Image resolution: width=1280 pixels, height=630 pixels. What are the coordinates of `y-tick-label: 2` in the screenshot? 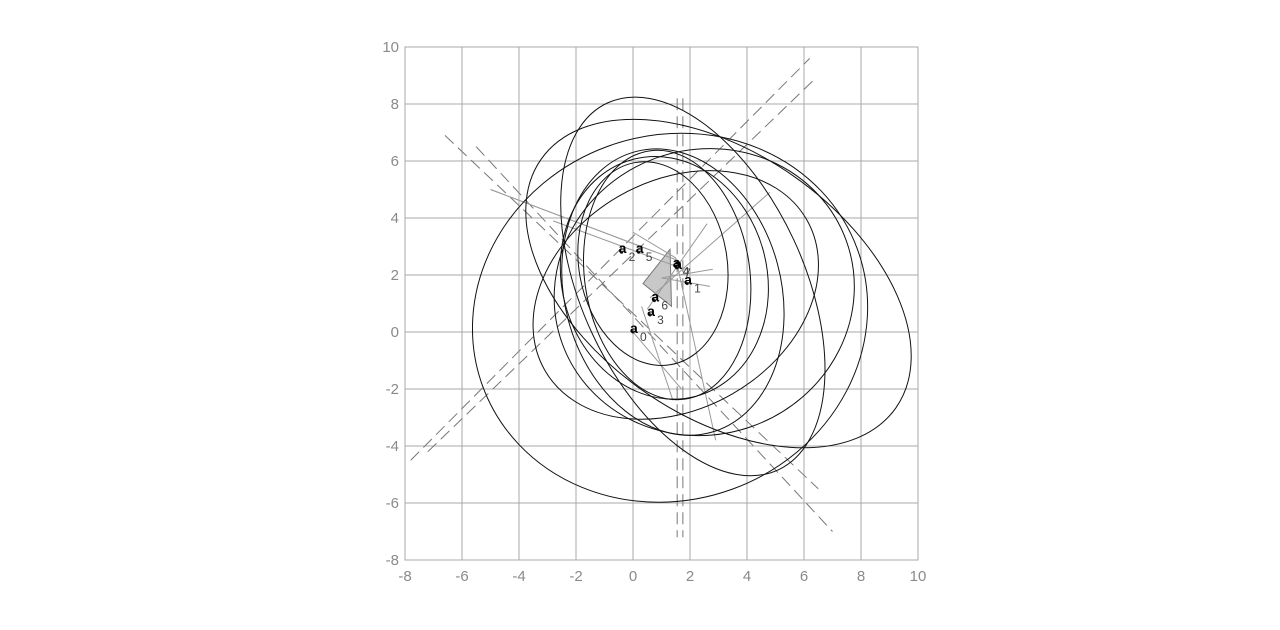 It's located at (395, 275).